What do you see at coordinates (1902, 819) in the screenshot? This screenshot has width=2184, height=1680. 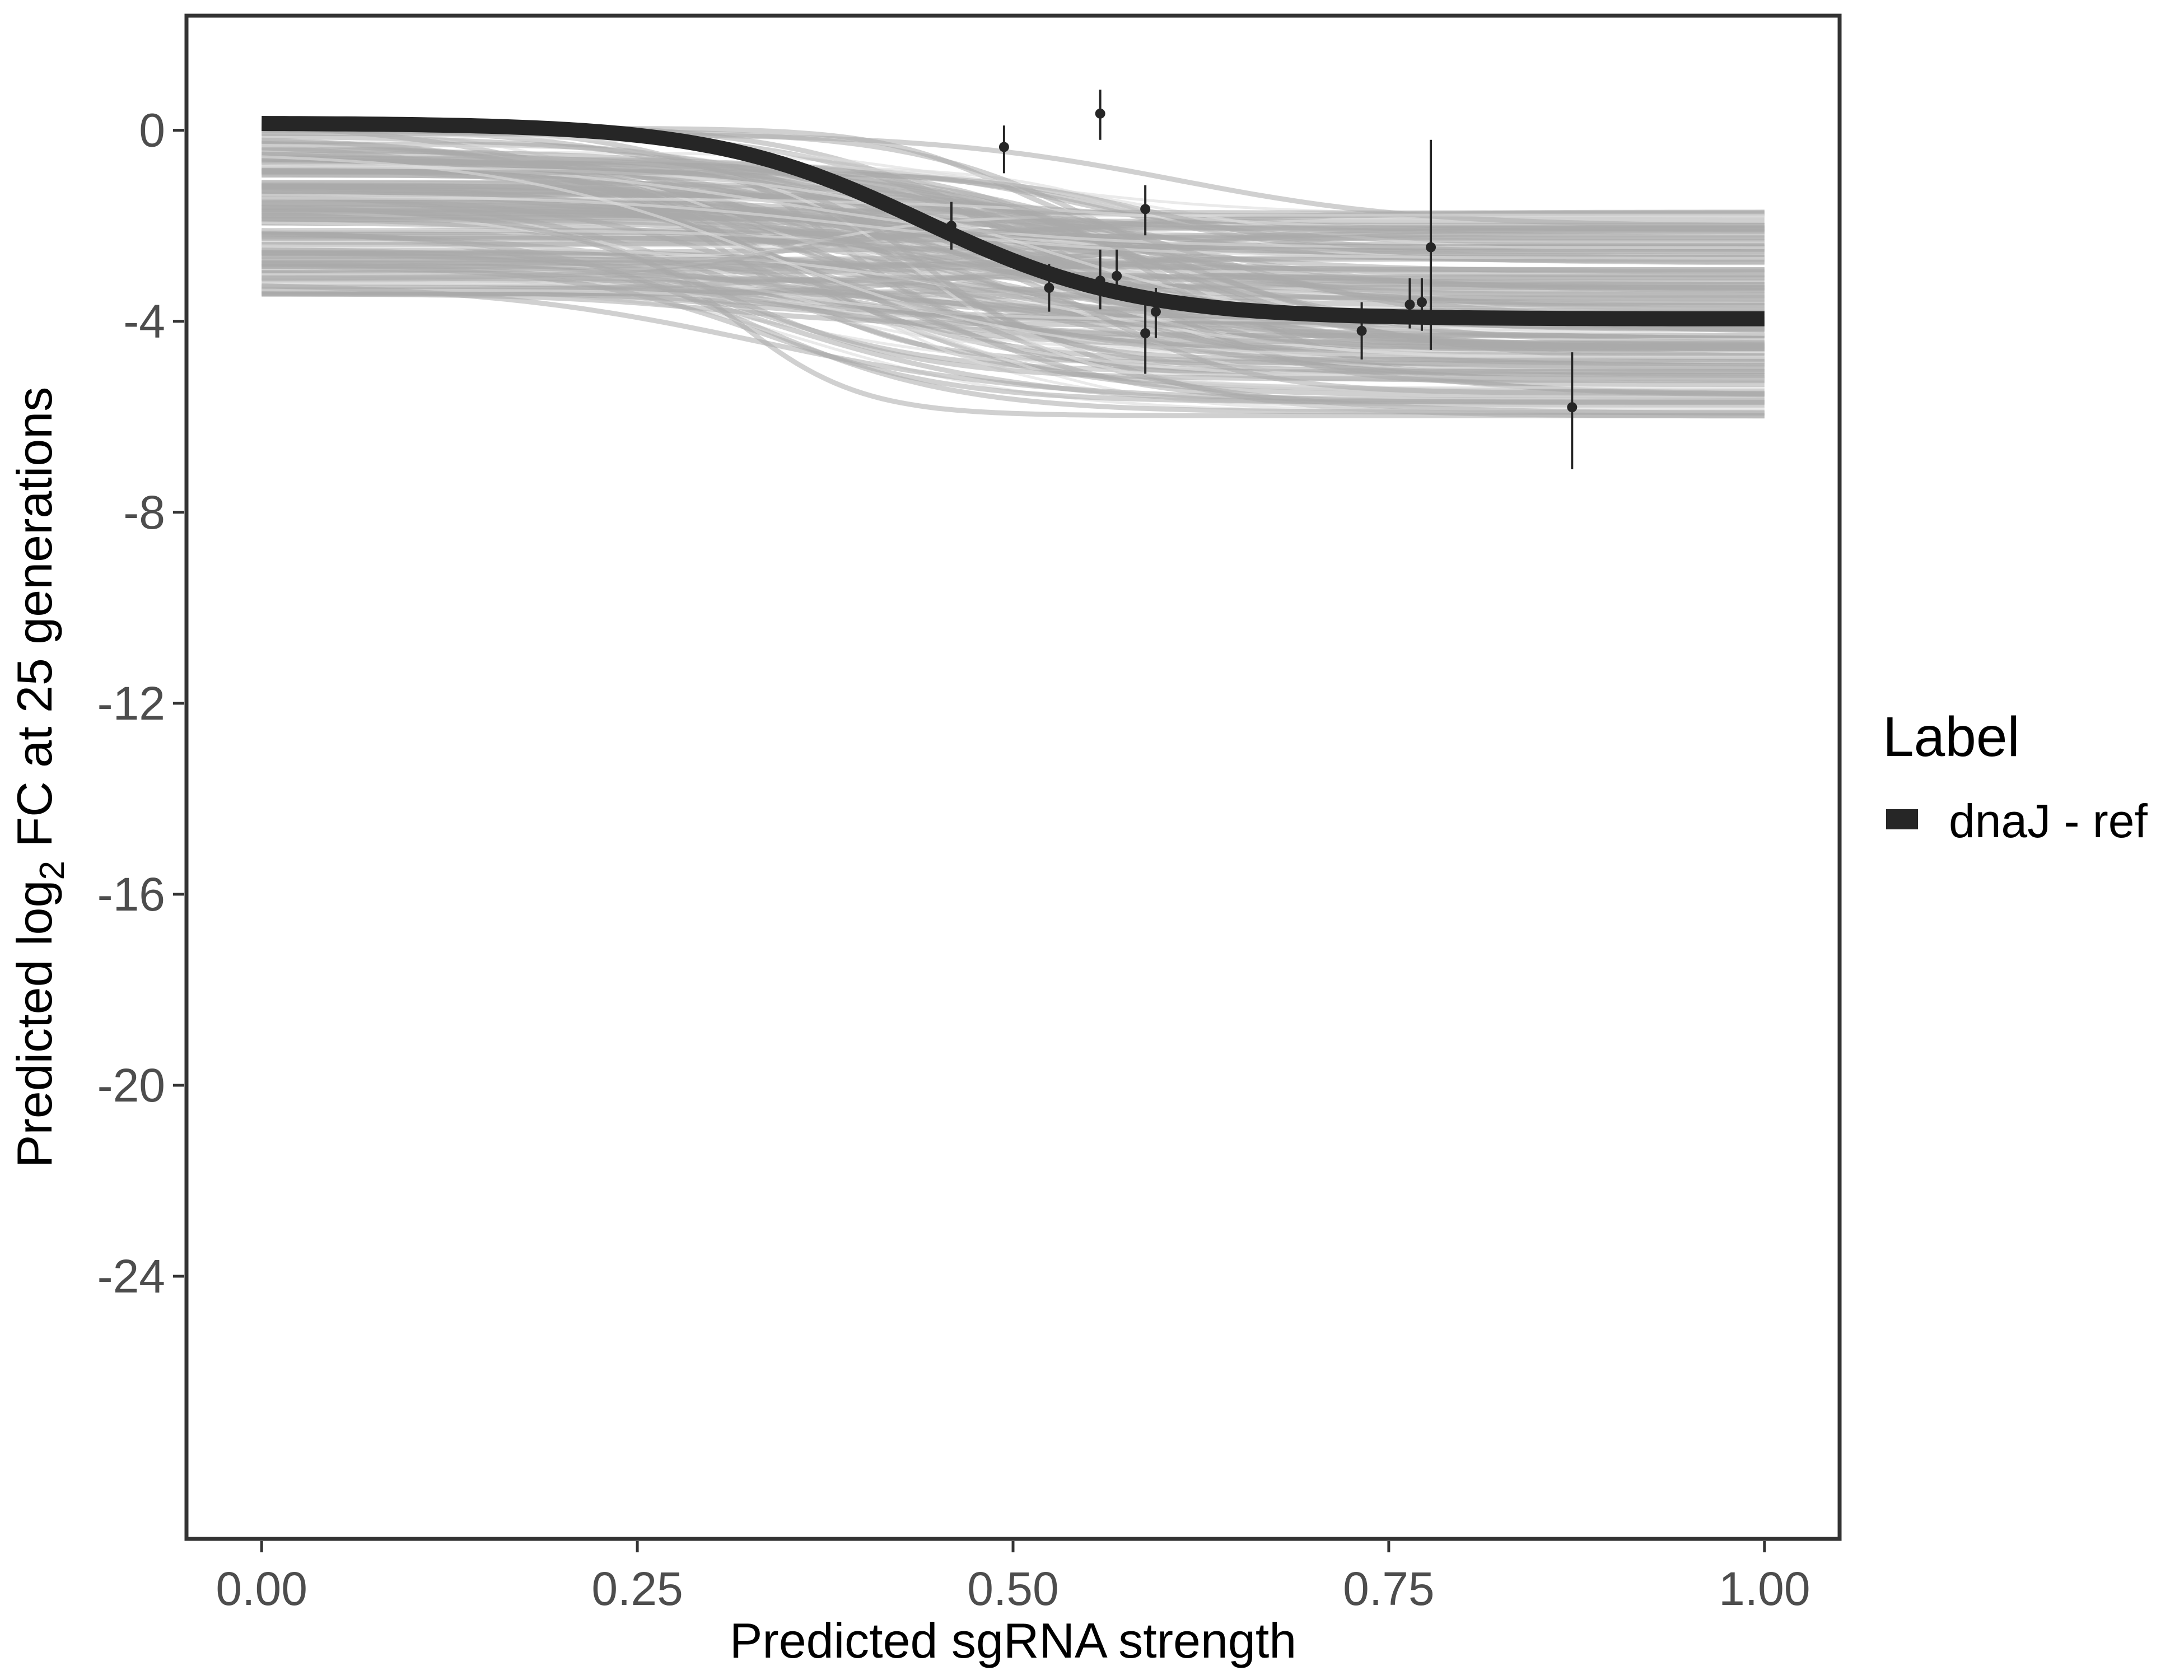 I see `legend-key-dnaj-ref` at bounding box center [1902, 819].